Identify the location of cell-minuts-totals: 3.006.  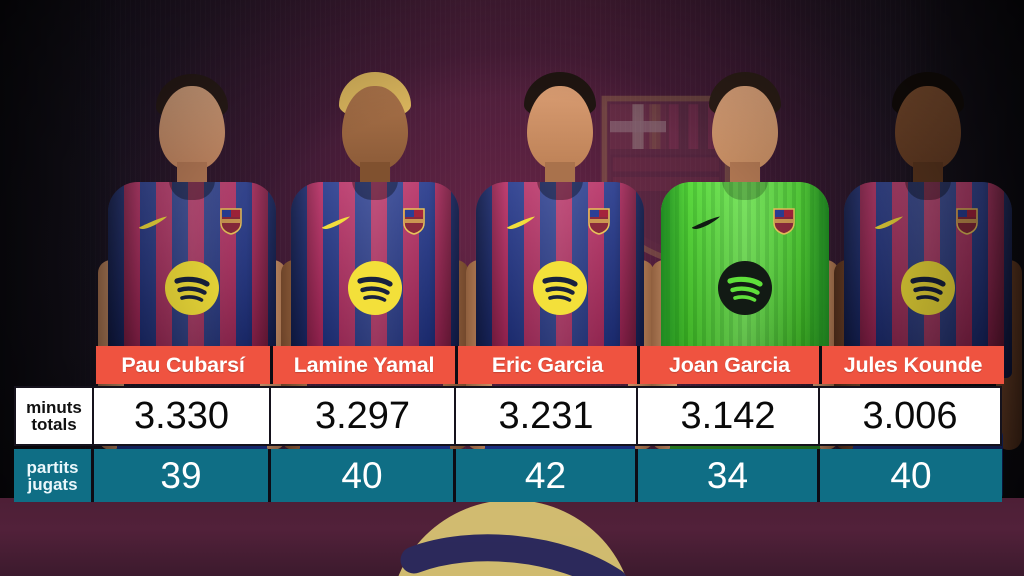
(910, 416).